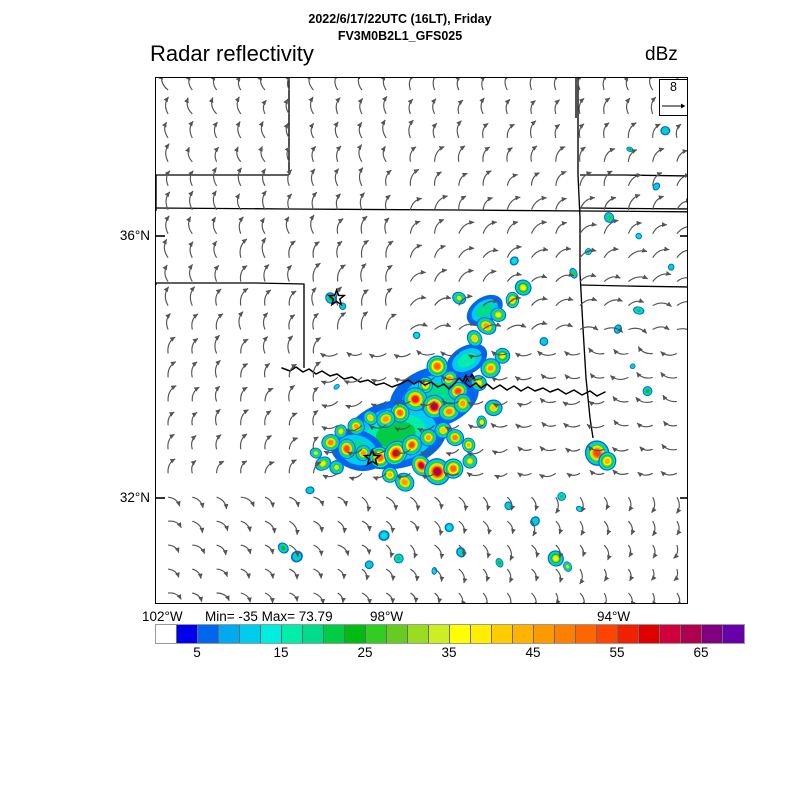 This screenshot has height=800, width=800. What do you see at coordinates (400, 36) in the screenshot?
I see `title-model-id: FV3M0B2L1_GFS025` at bounding box center [400, 36].